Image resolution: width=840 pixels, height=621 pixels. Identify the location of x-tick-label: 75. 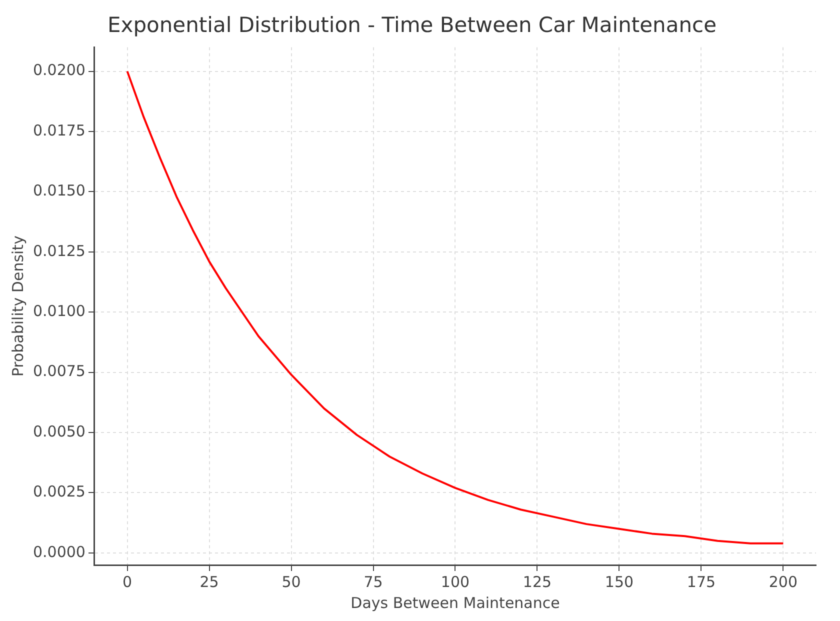
(373, 581).